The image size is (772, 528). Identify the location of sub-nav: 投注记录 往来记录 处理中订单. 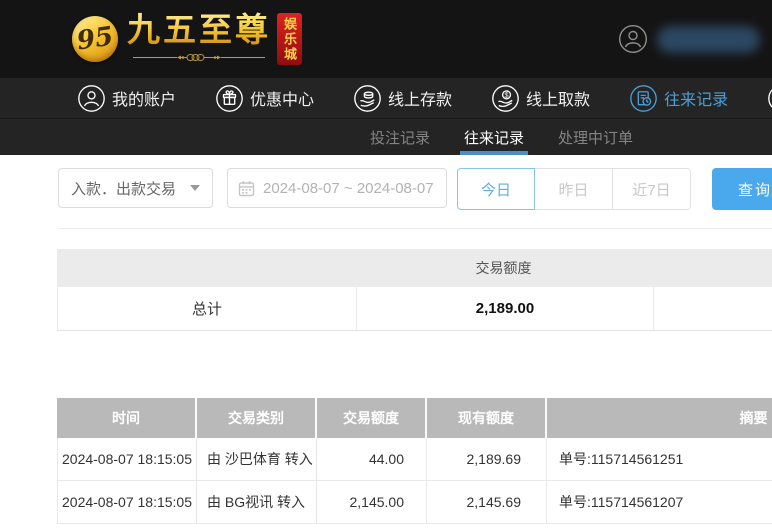
(386, 136).